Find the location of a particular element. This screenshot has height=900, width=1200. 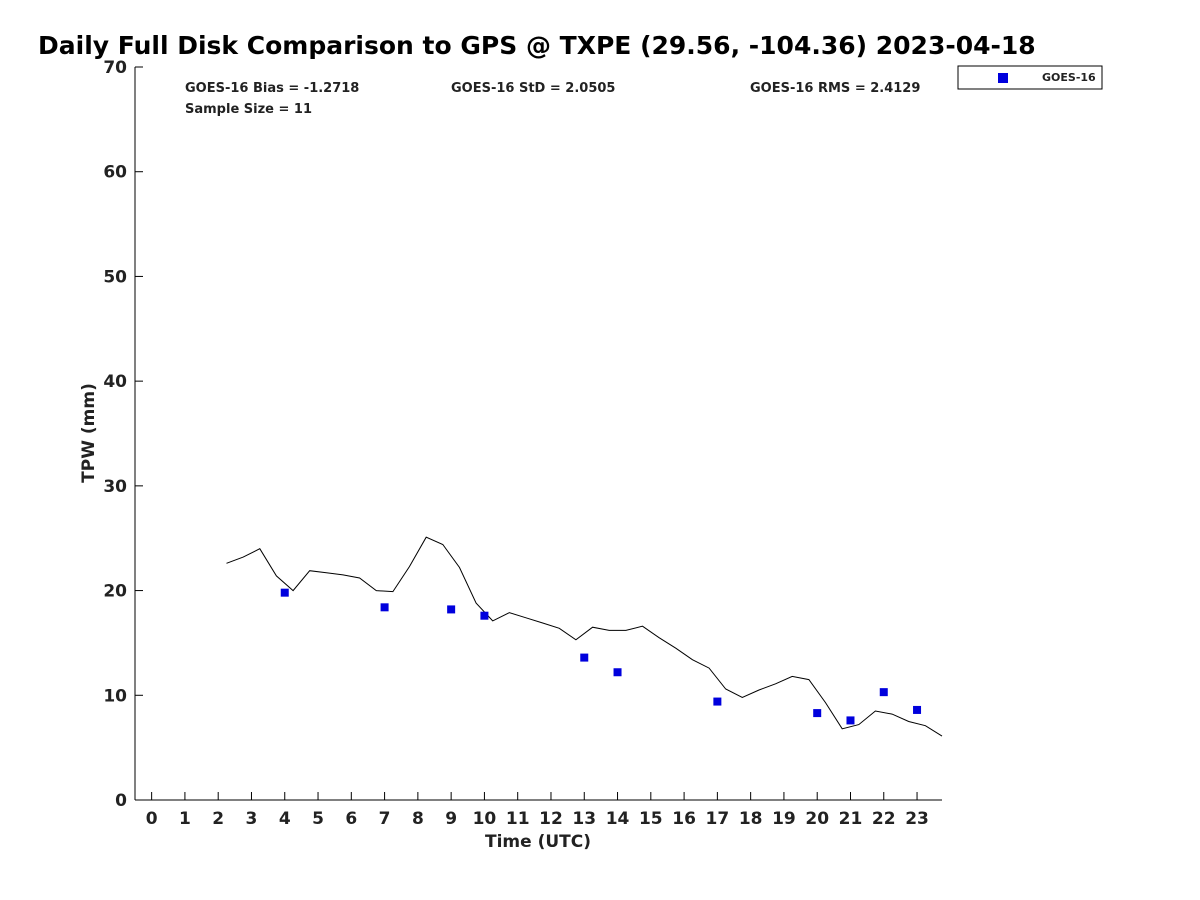

x-tick-label-15: 15 is located at coordinates (651, 819).